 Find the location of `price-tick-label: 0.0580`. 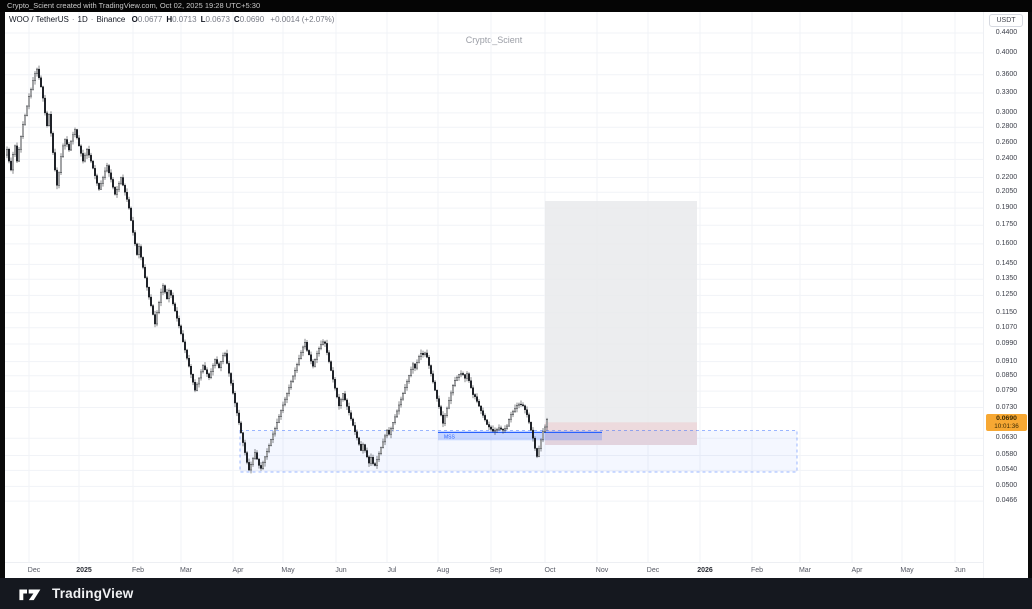

price-tick-label: 0.0580 is located at coordinates (1006, 455).